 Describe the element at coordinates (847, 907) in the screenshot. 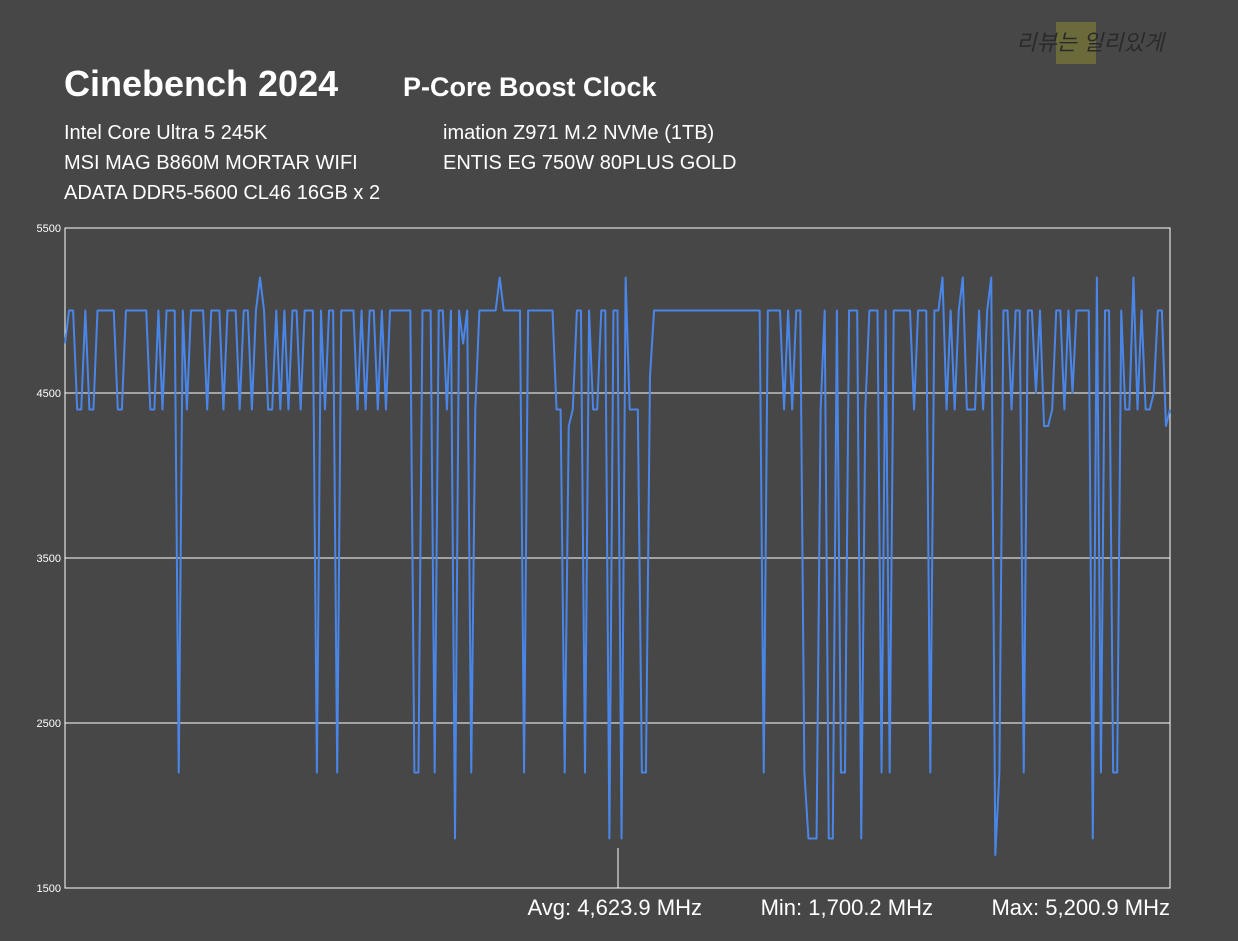

I see `stat-min: Min: 1,700.2 MHz` at that location.